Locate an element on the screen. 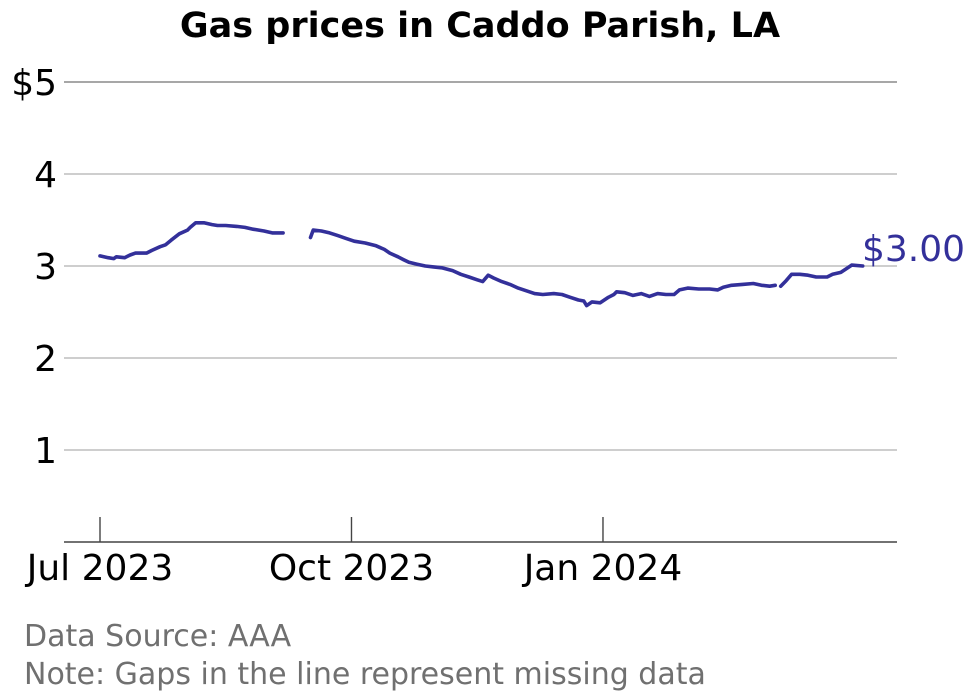 The height and width of the screenshot is (699, 980). y-tick-label: 1 is located at coordinates (45, 451).